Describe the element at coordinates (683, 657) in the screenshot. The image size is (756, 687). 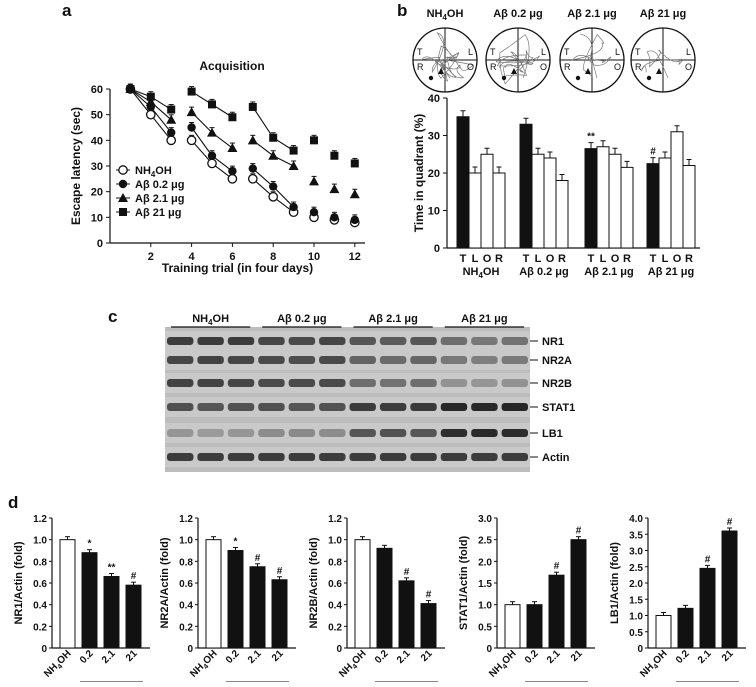
I see `d-category-label: 0.2` at that location.